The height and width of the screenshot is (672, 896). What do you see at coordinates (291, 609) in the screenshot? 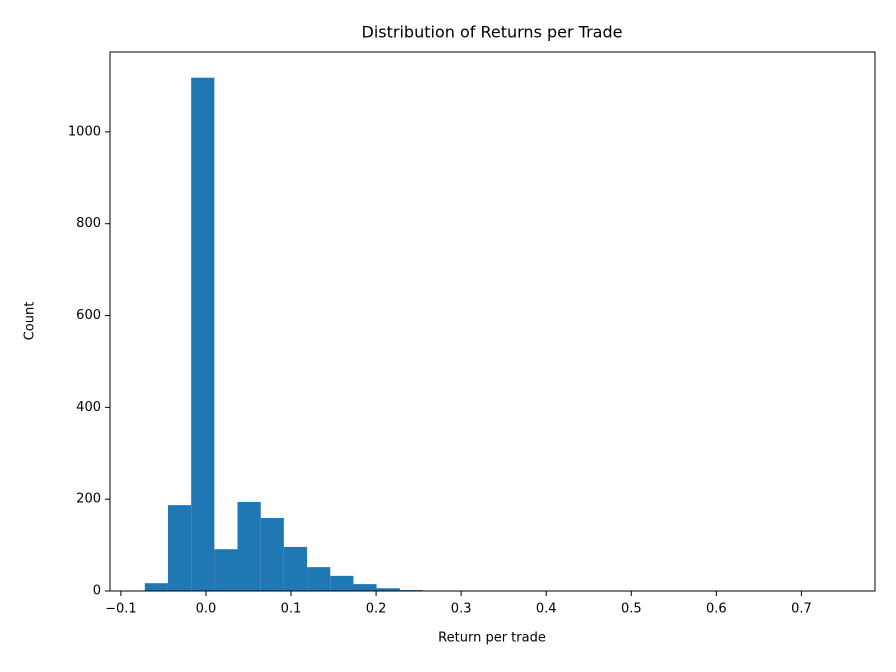
I see `x-tick-label: 0.1` at bounding box center [291, 609].